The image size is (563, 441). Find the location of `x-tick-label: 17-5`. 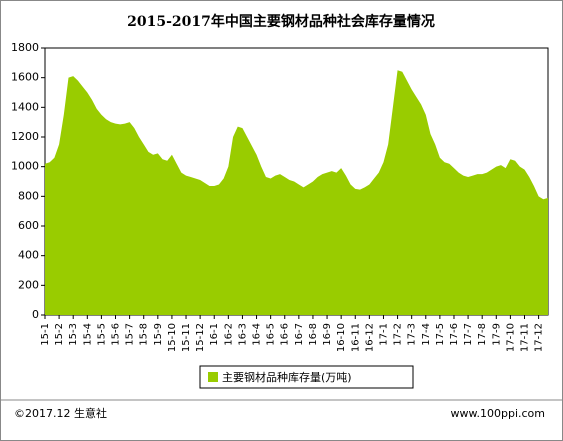

x-tick-label: 17-5 is located at coordinates (440, 334).